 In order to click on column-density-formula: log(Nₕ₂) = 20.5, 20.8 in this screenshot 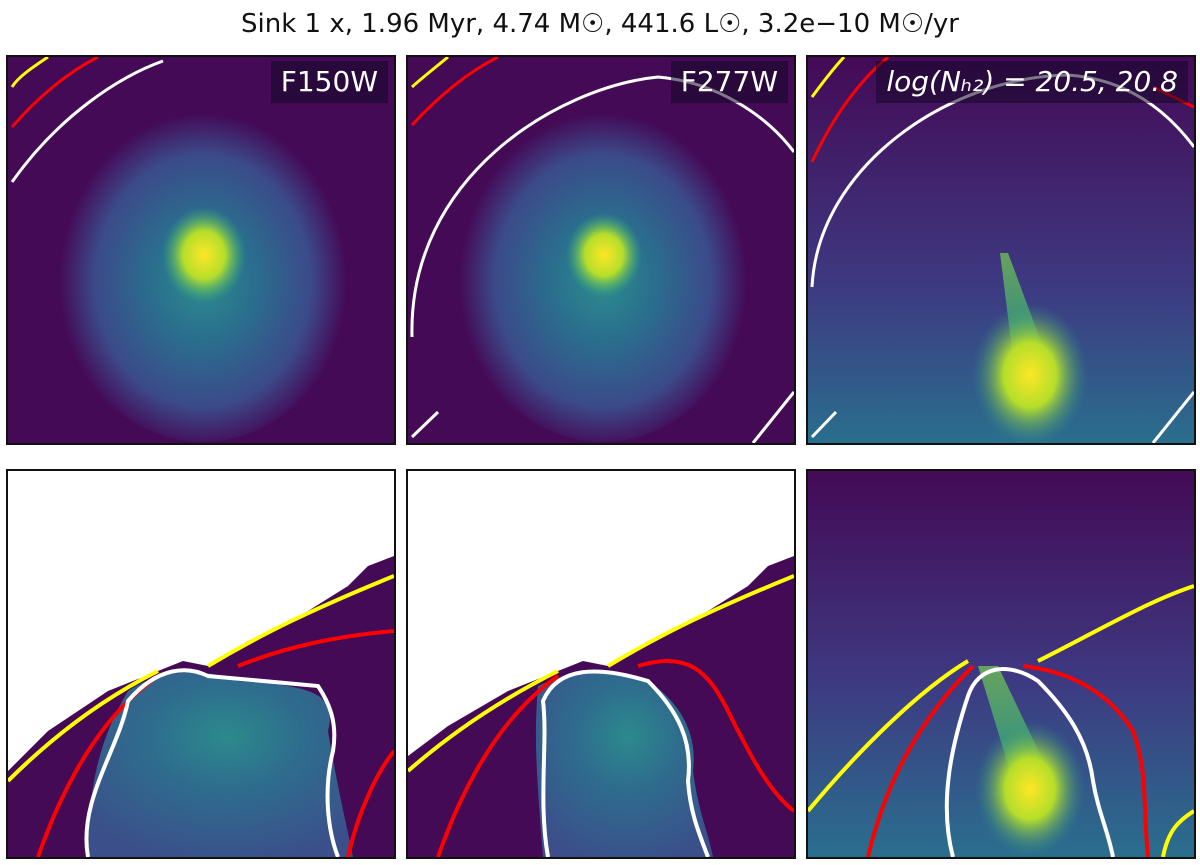, I will do `click(1032, 81)`.